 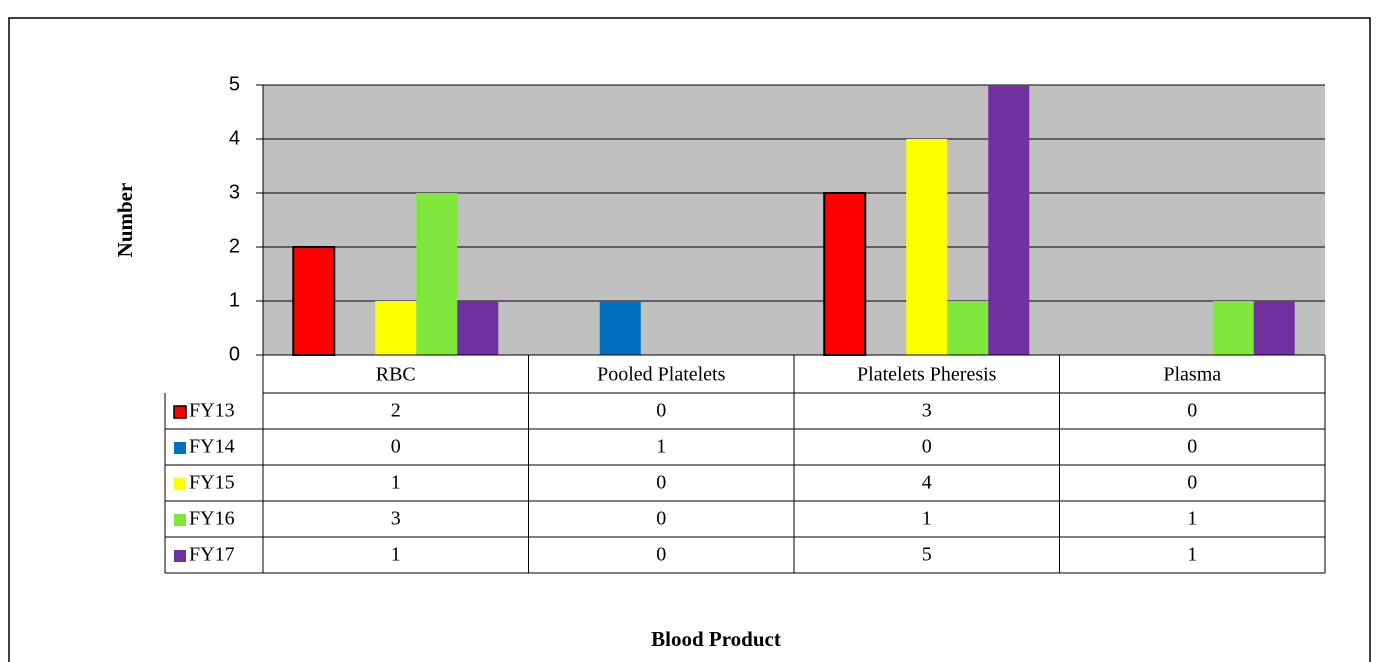 What do you see at coordinates (212, 555) in the screenshot?
I see `legend-label: FY17` at bounding box center [212, 555].